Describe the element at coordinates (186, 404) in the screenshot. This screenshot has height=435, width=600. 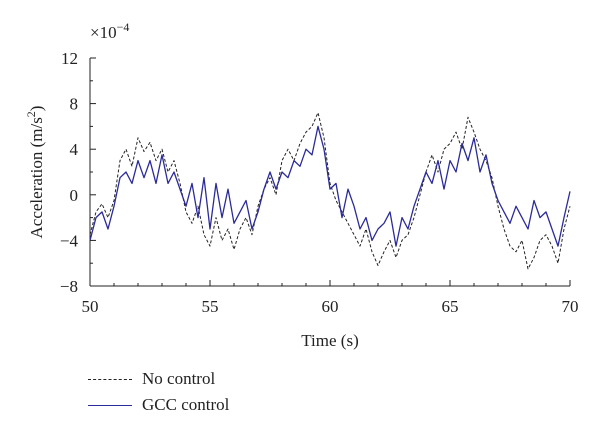
I see `legend-label: GCC control` at that location.